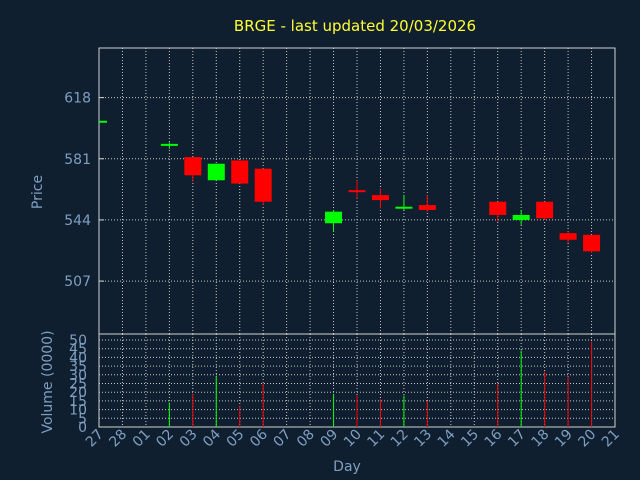 This screenshot has height=480, width=640. What do you see at coordinates (611, 439) in the screenshot?
I see `x-tick-label: 21` at bounding box center [611, 439].